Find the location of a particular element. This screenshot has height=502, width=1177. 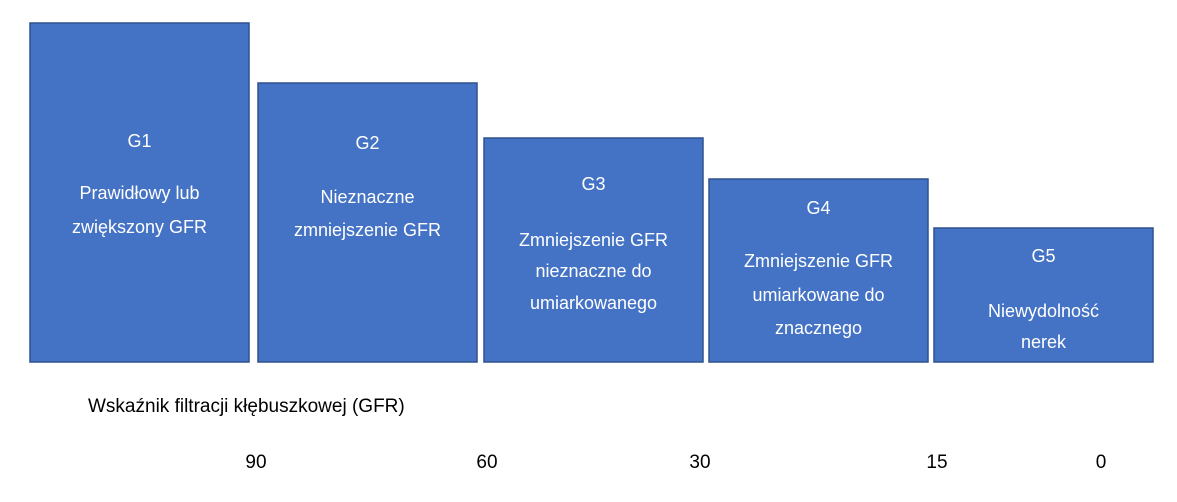

stage-code: G1 is located at coordinates (139, 141).